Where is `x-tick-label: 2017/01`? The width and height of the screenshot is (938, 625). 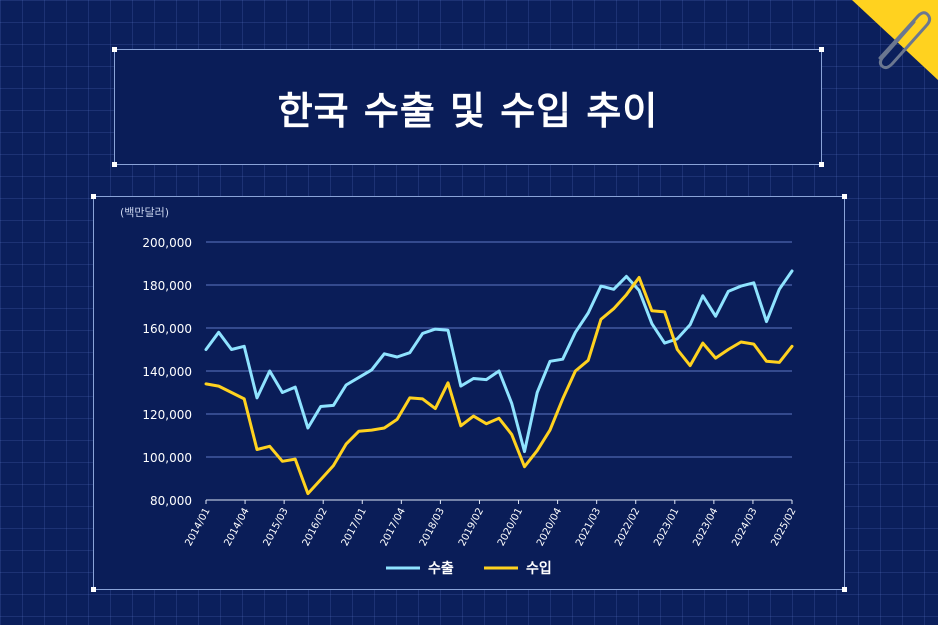
x-tick-label: 2017/01 is located at coordinates (354, 527).